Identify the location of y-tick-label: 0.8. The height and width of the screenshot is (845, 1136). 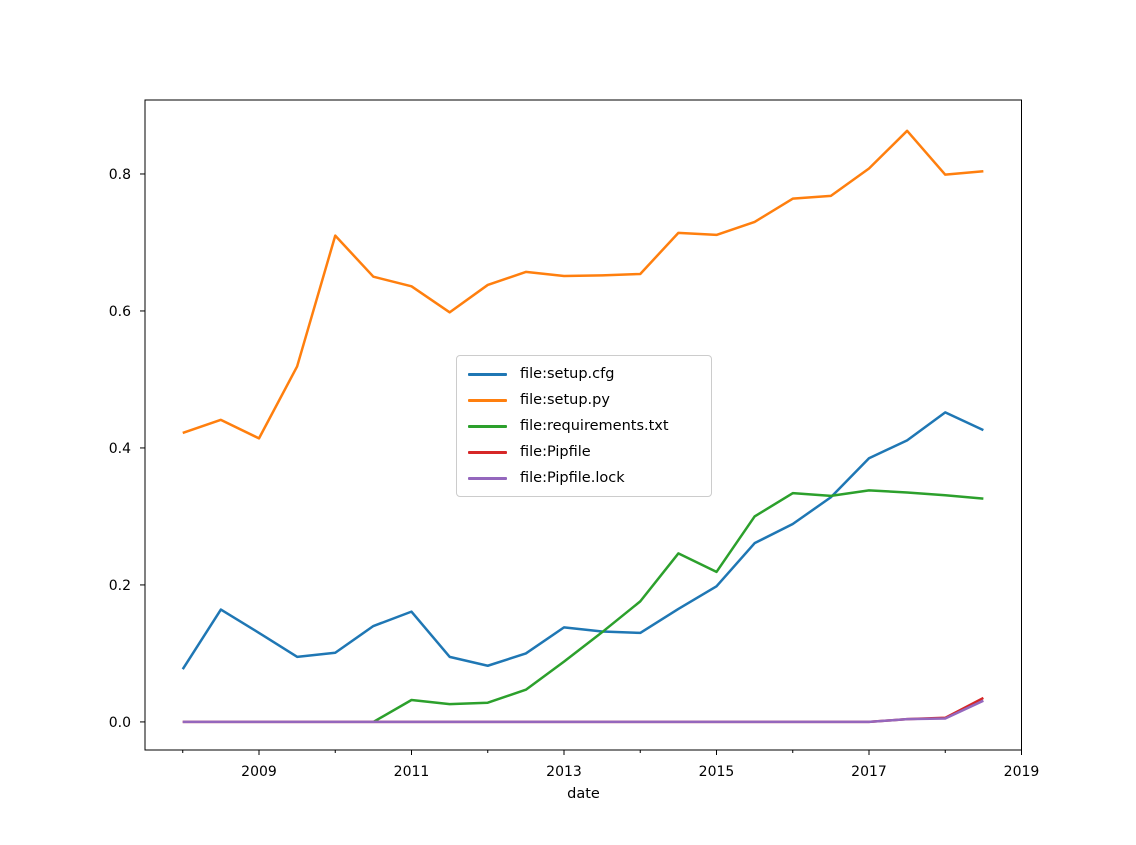
(120, 175).